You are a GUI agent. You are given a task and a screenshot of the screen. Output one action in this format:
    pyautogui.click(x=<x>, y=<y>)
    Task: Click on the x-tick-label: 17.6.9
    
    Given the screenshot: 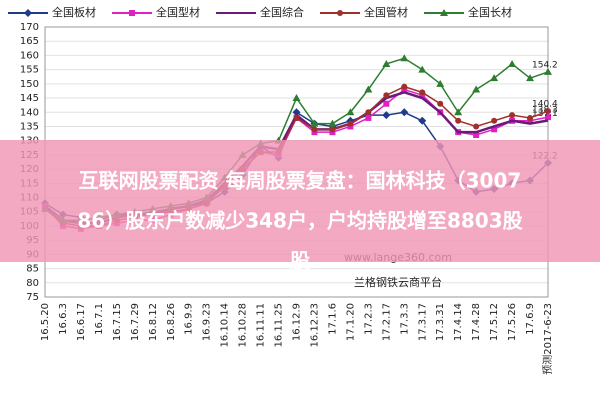 What is the action you would take?
    pyautogui.click(x=530, y=319)
    